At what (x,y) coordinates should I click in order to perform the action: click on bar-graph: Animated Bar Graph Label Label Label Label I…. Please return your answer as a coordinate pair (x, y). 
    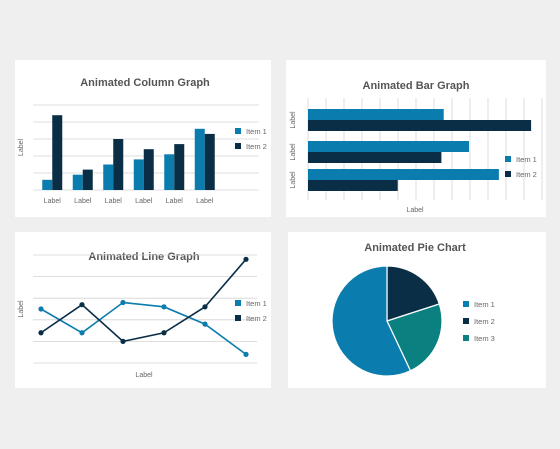
    Looking at the image, I should click on (416, 147).